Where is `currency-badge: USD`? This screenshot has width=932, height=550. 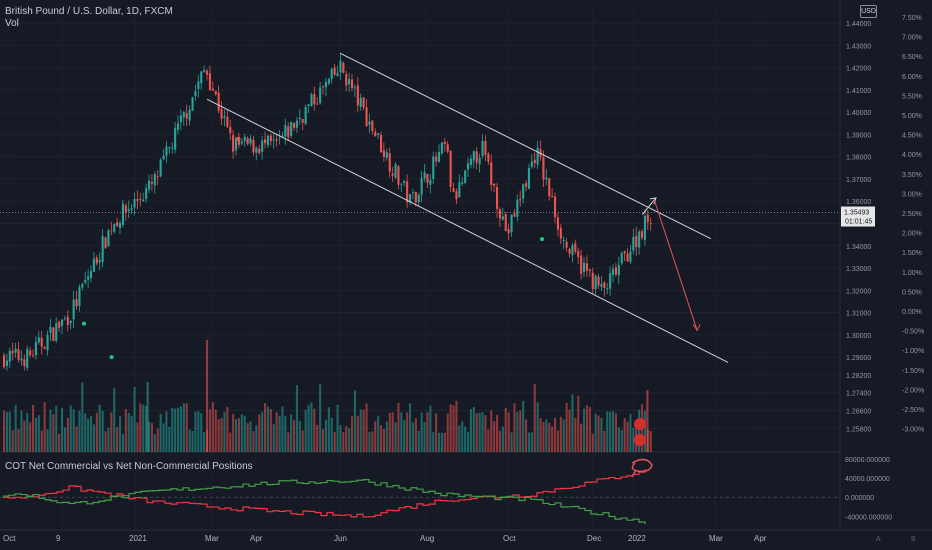
currency-badge: USD is located at coordinates (868, 11).